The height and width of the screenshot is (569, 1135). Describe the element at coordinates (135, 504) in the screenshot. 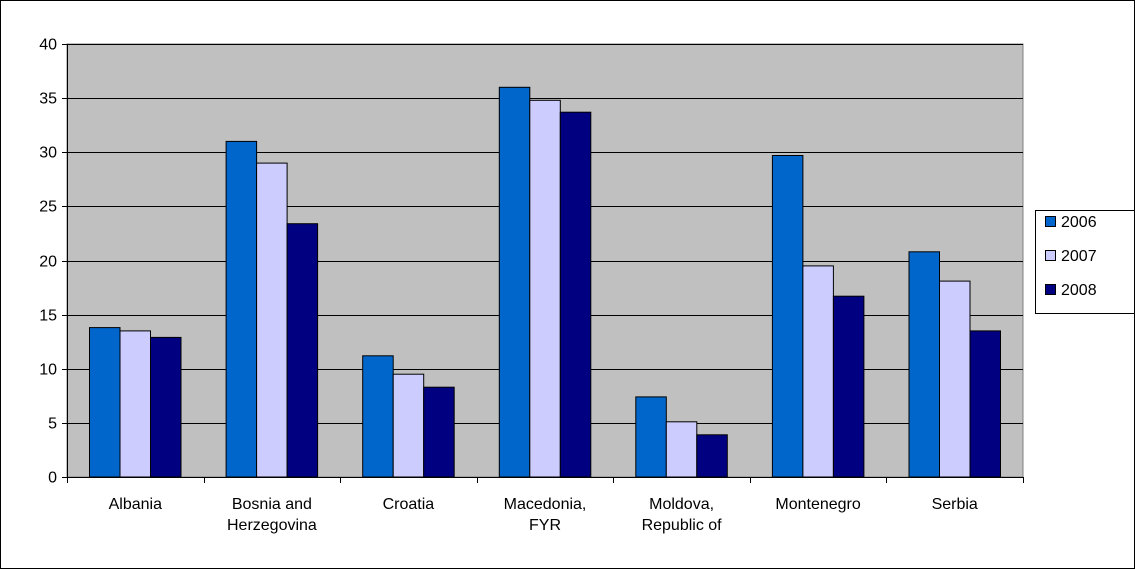

I see `x-category-label: Albania` at that location.